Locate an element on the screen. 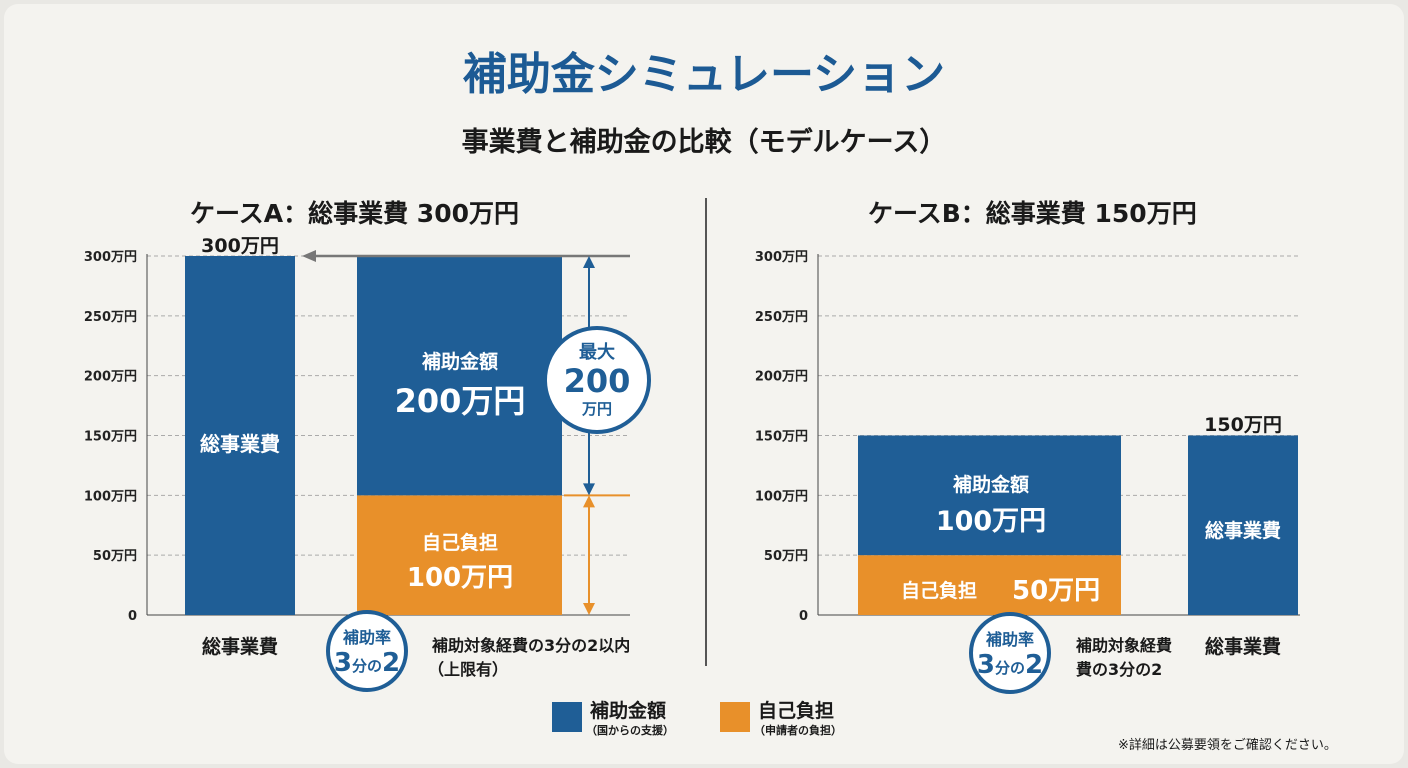  case-a-subsidy-label: 補助金額 is located at coordinates (460, 362).